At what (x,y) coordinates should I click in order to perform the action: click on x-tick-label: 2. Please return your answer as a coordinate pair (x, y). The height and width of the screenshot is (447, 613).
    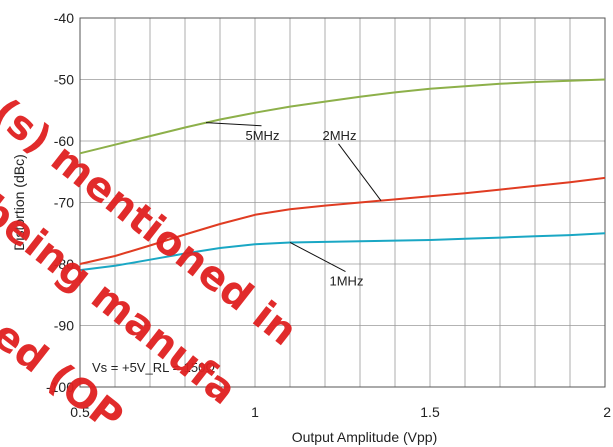
    Looking at the image, I should click on (607, 412).